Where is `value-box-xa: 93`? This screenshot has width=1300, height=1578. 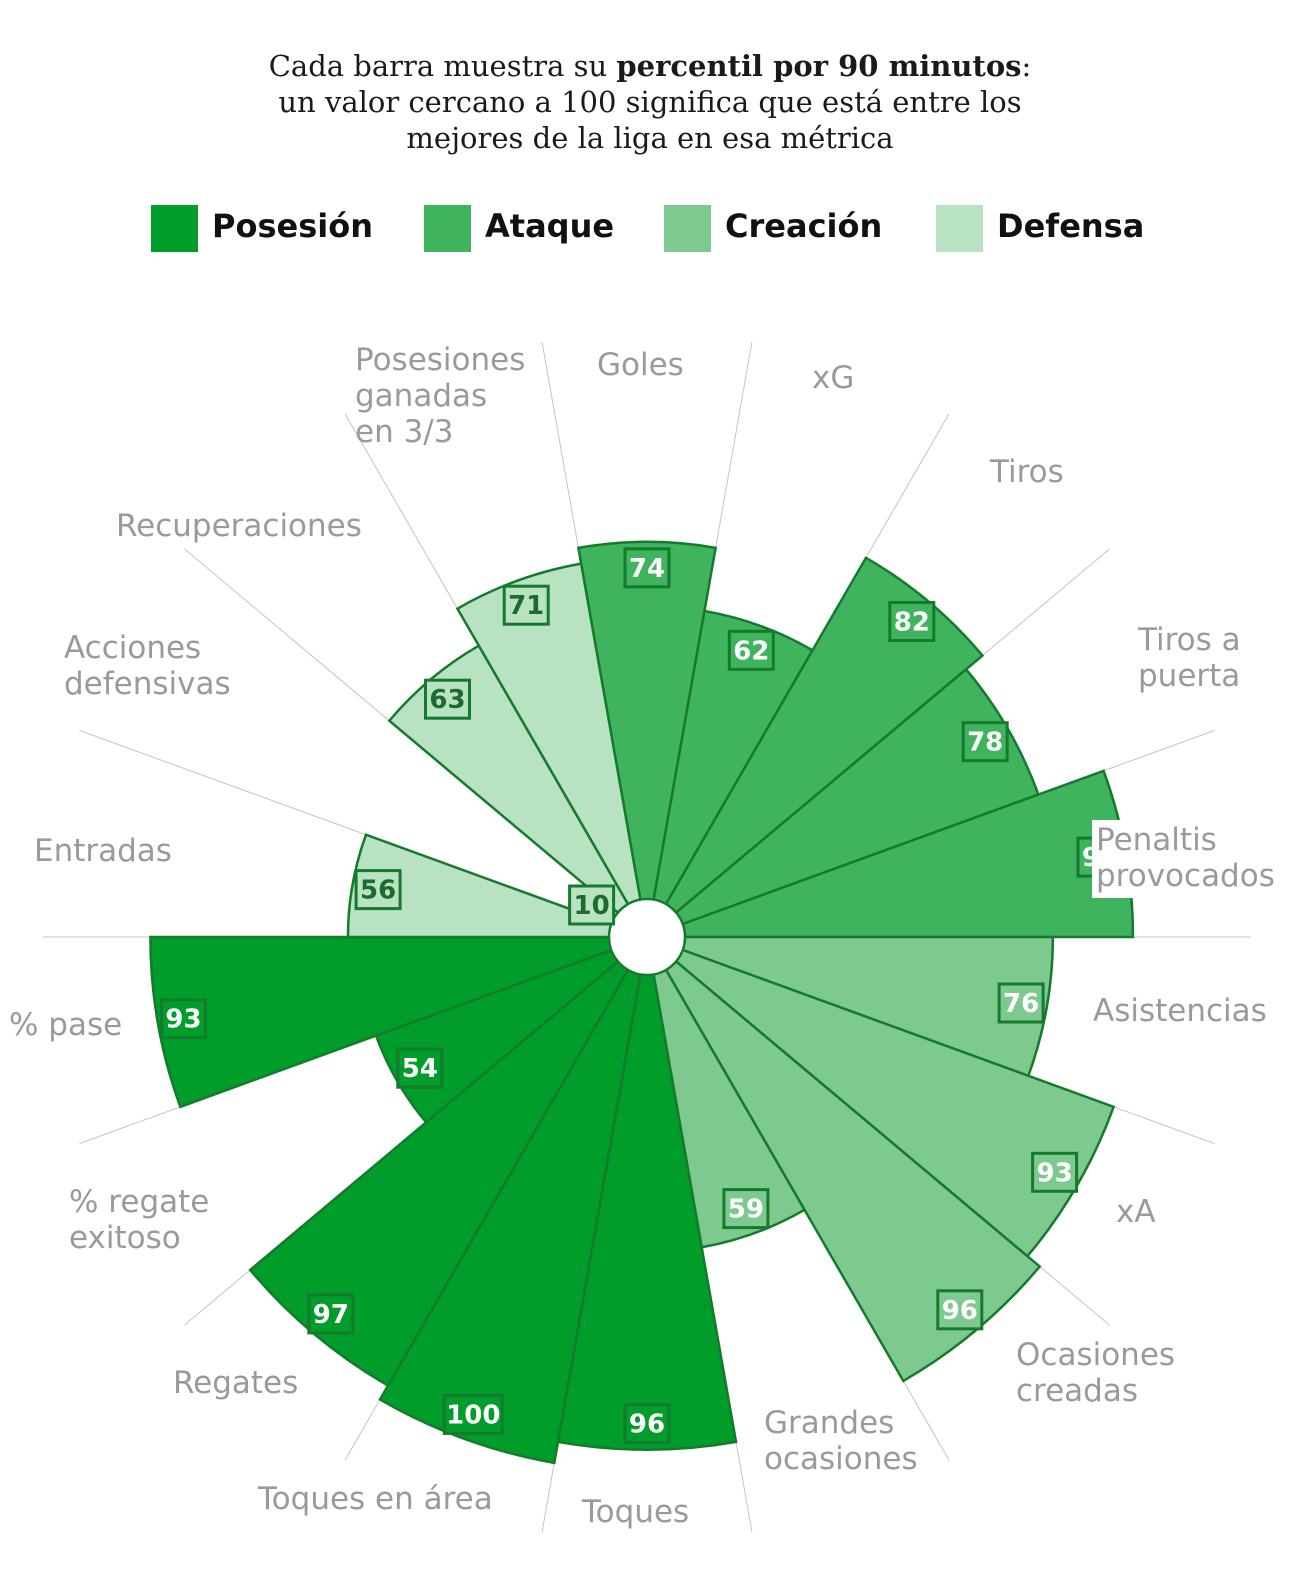 value-box-xa: 93 is located at coordinates (1055, 1172).